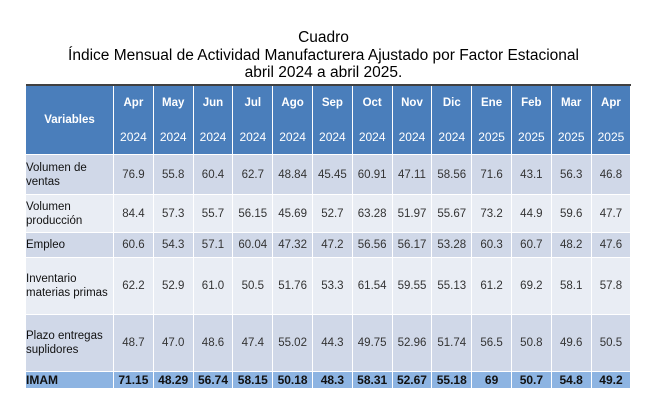  What do you see at coordinates (571, 103) in the screenshot?
I see `month-label: Mar` at bounding box center [571, 103].